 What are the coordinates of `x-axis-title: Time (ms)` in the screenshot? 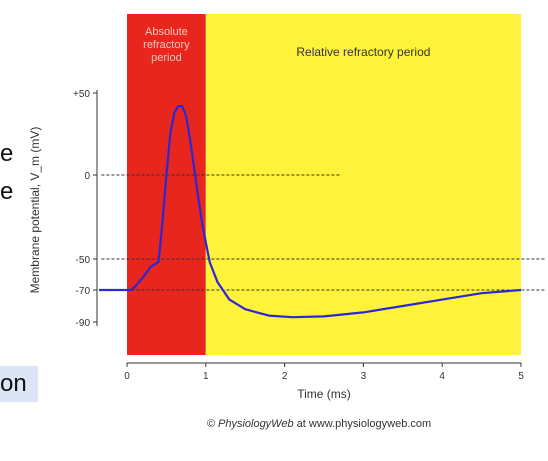 It's located at (324, 394).